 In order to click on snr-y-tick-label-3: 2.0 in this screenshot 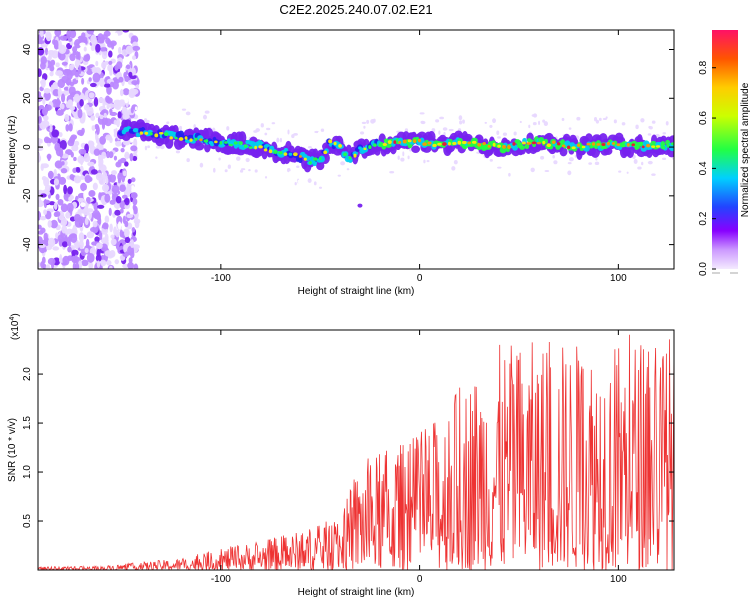, I will do `click(27, 374)`.